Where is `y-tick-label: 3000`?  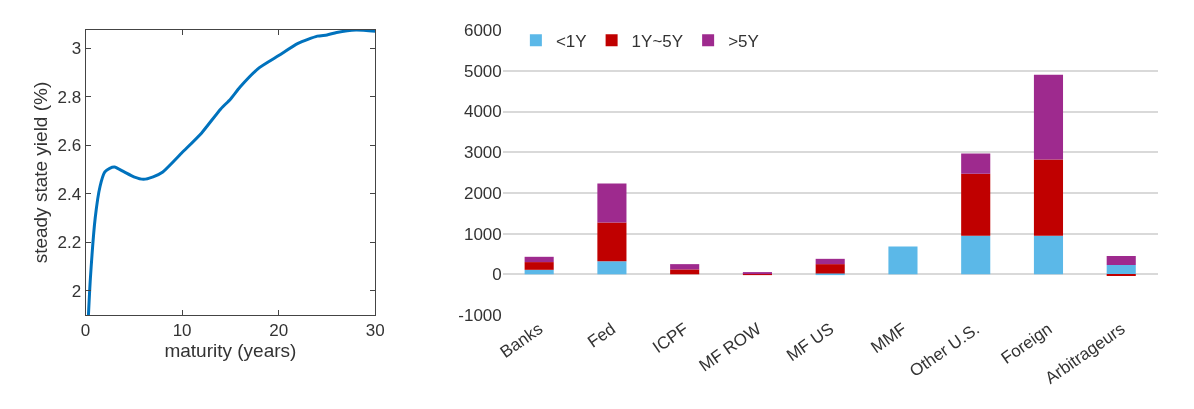
y-tick-label: 3000 is located at coordinates (482, 153).